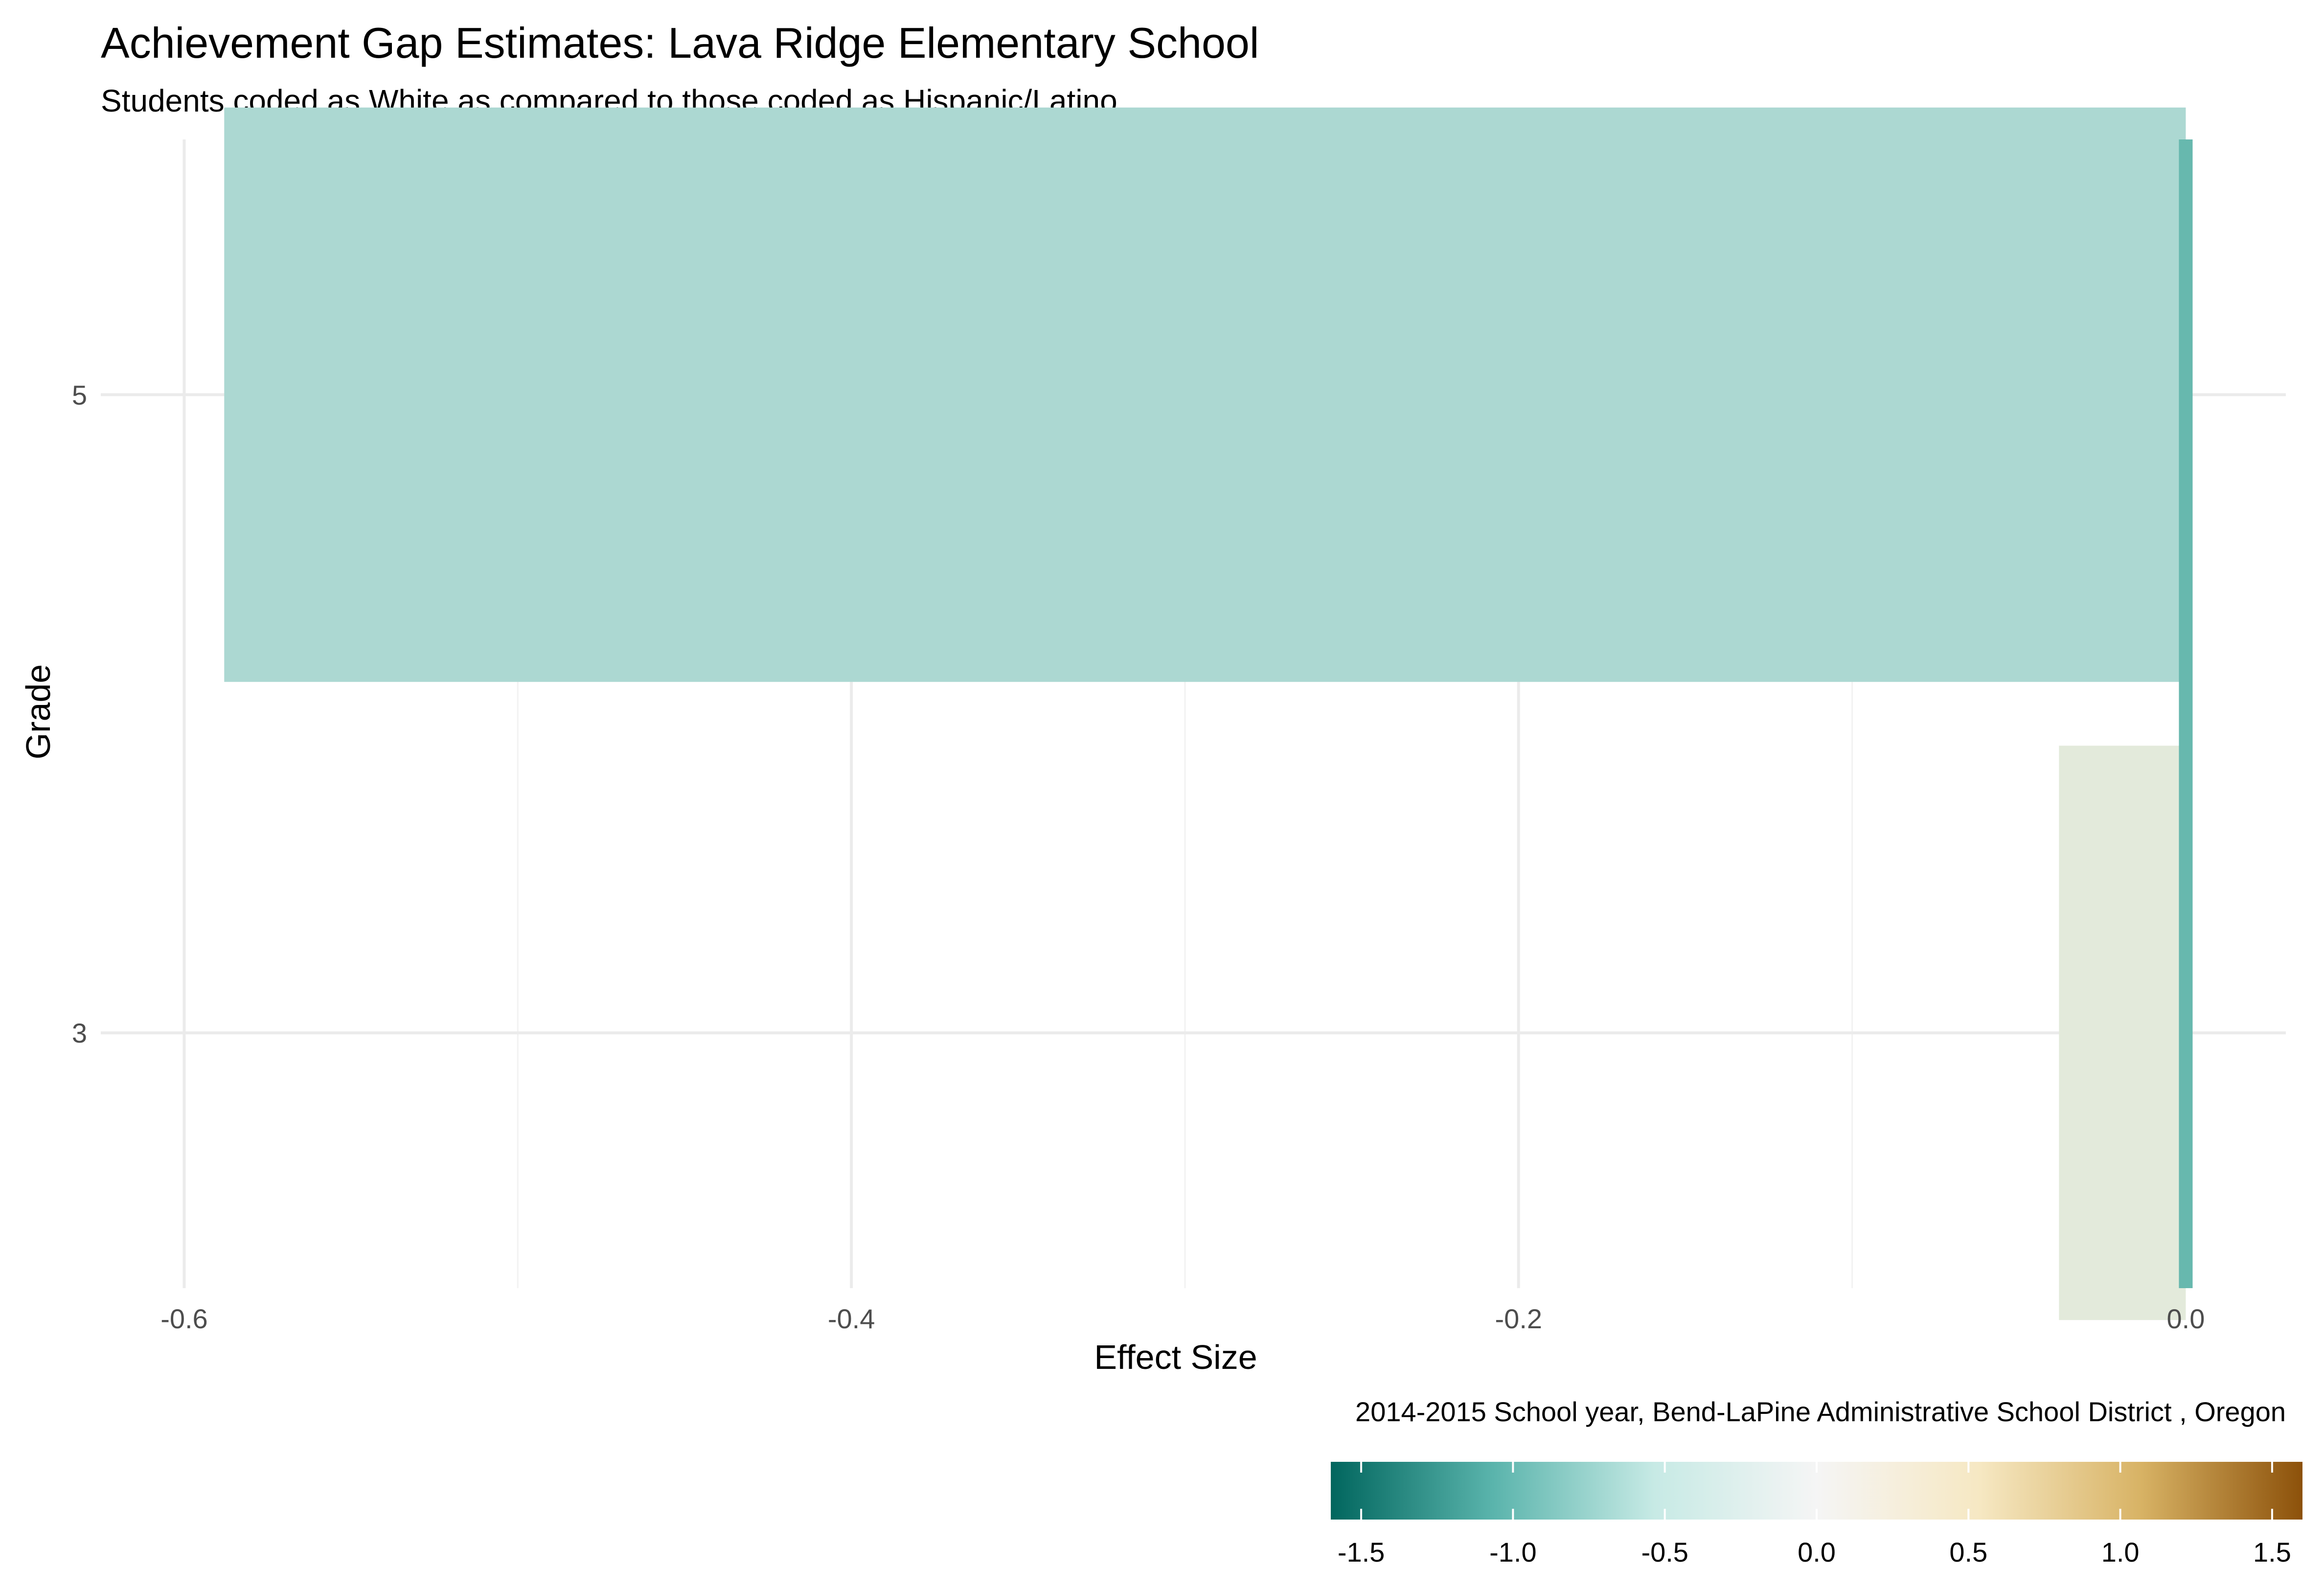 This screenshot has height=1590, width=2324. What do you see at coordinates (1362, 1552) in the screenshot?
I see `legend-tick-label: -1.5` at bounding box center [1362, 1552].